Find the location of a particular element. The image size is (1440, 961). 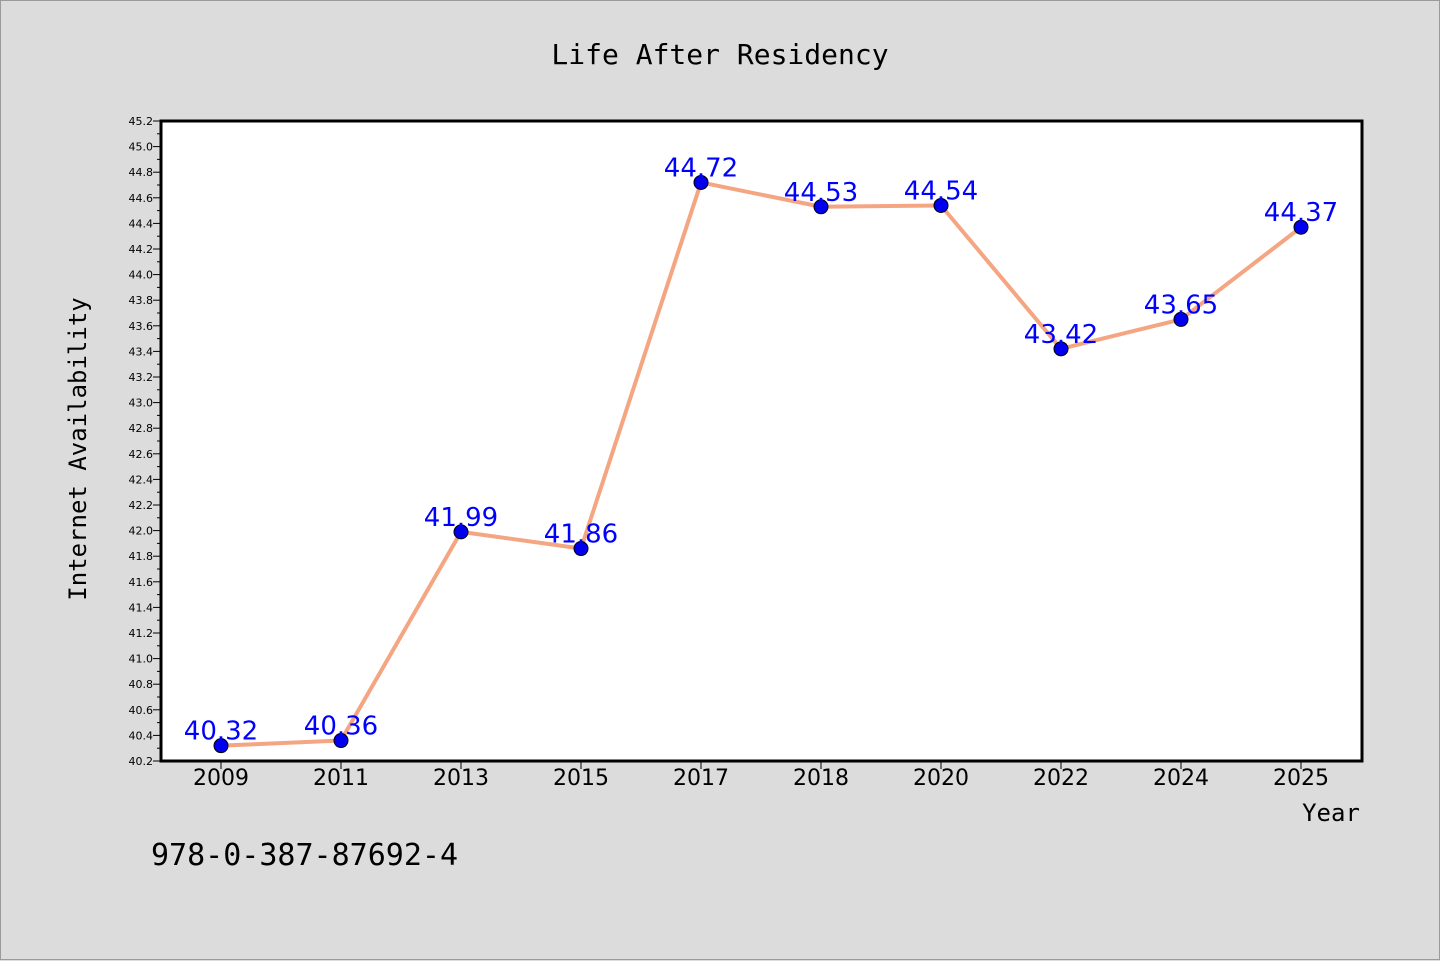

data-label: 44.37 is located at coordinates (1301, 213).